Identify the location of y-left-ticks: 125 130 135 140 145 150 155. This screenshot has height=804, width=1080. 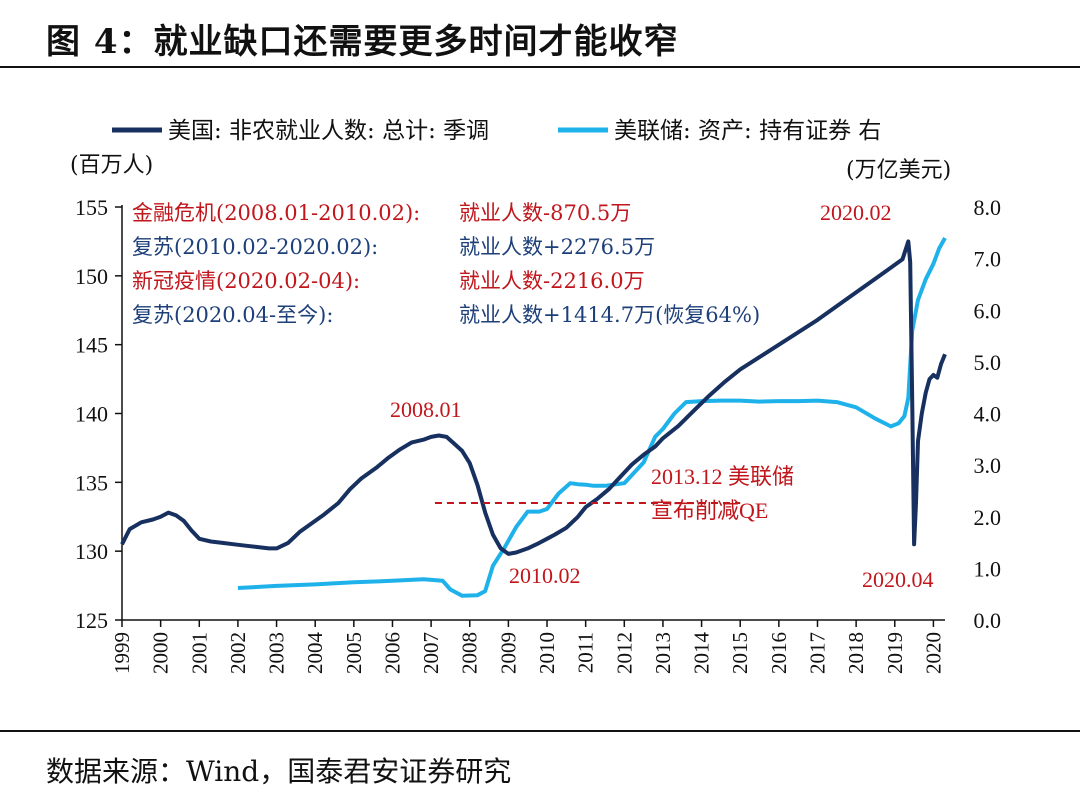
(98, 414).